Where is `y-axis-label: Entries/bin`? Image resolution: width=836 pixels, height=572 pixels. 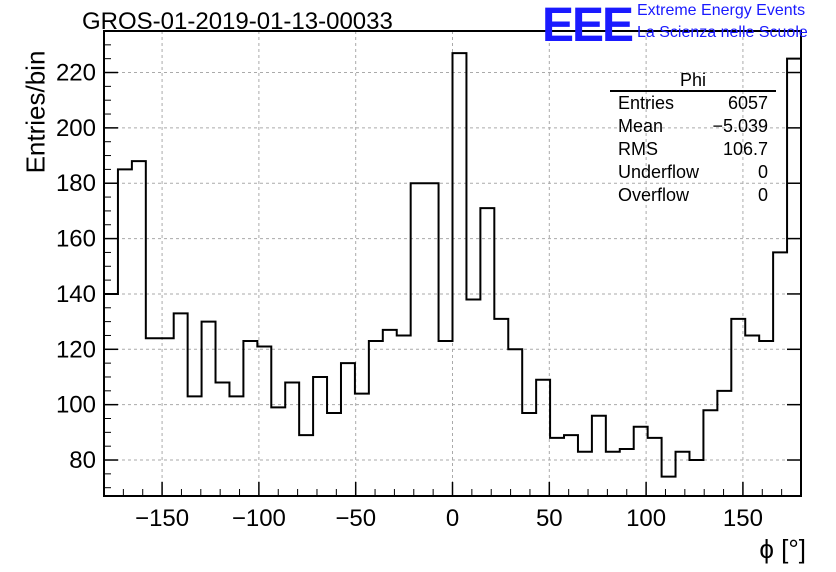
y-axis-label: Entries/bin is located at coordinates (35, 112).